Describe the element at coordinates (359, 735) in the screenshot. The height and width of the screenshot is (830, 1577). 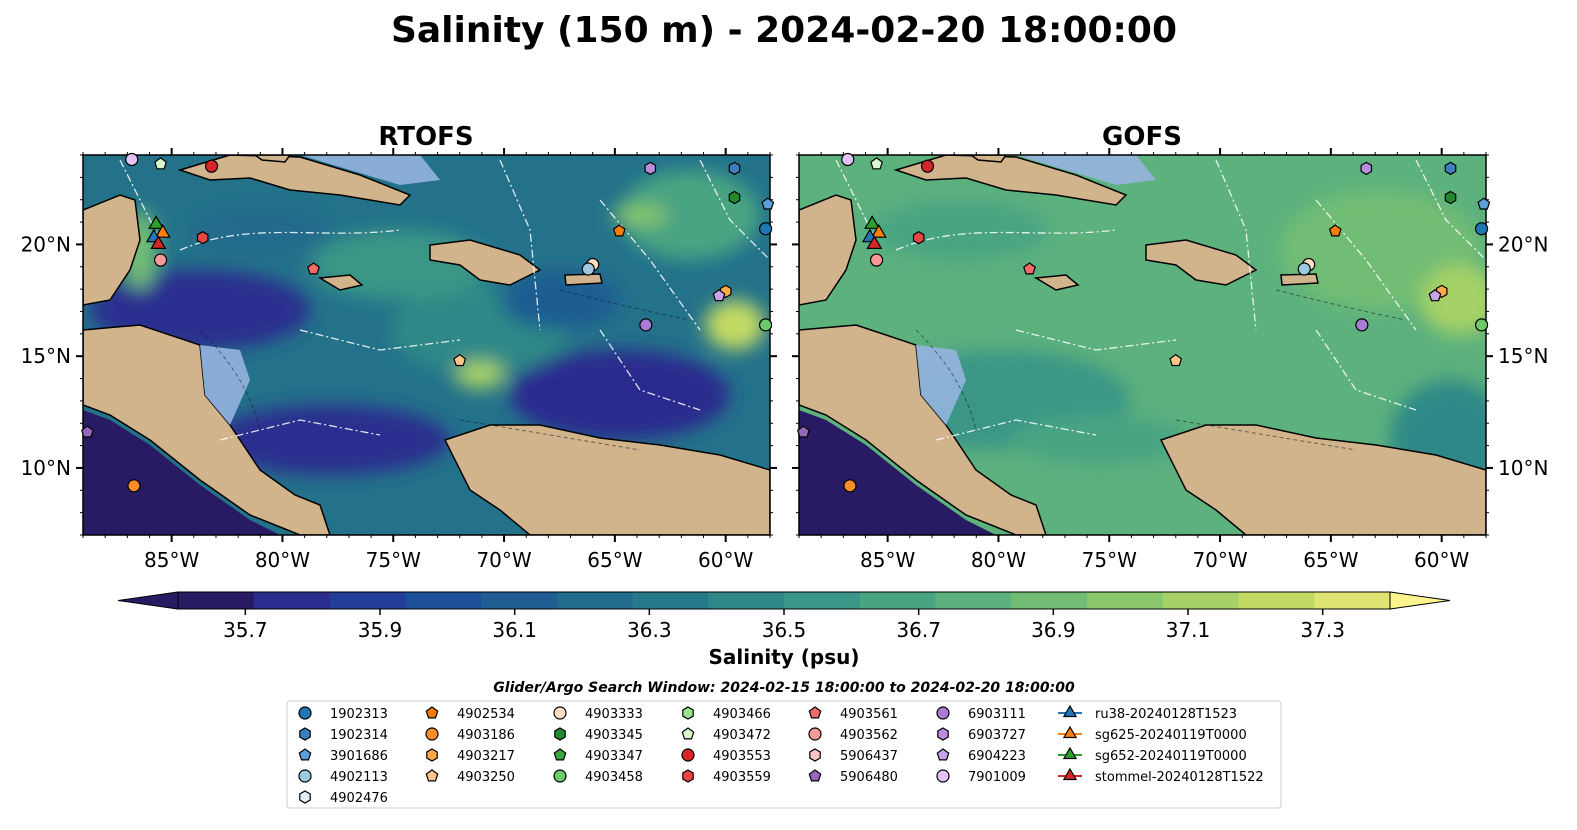
I see `legend-label: 1902314` at that location.